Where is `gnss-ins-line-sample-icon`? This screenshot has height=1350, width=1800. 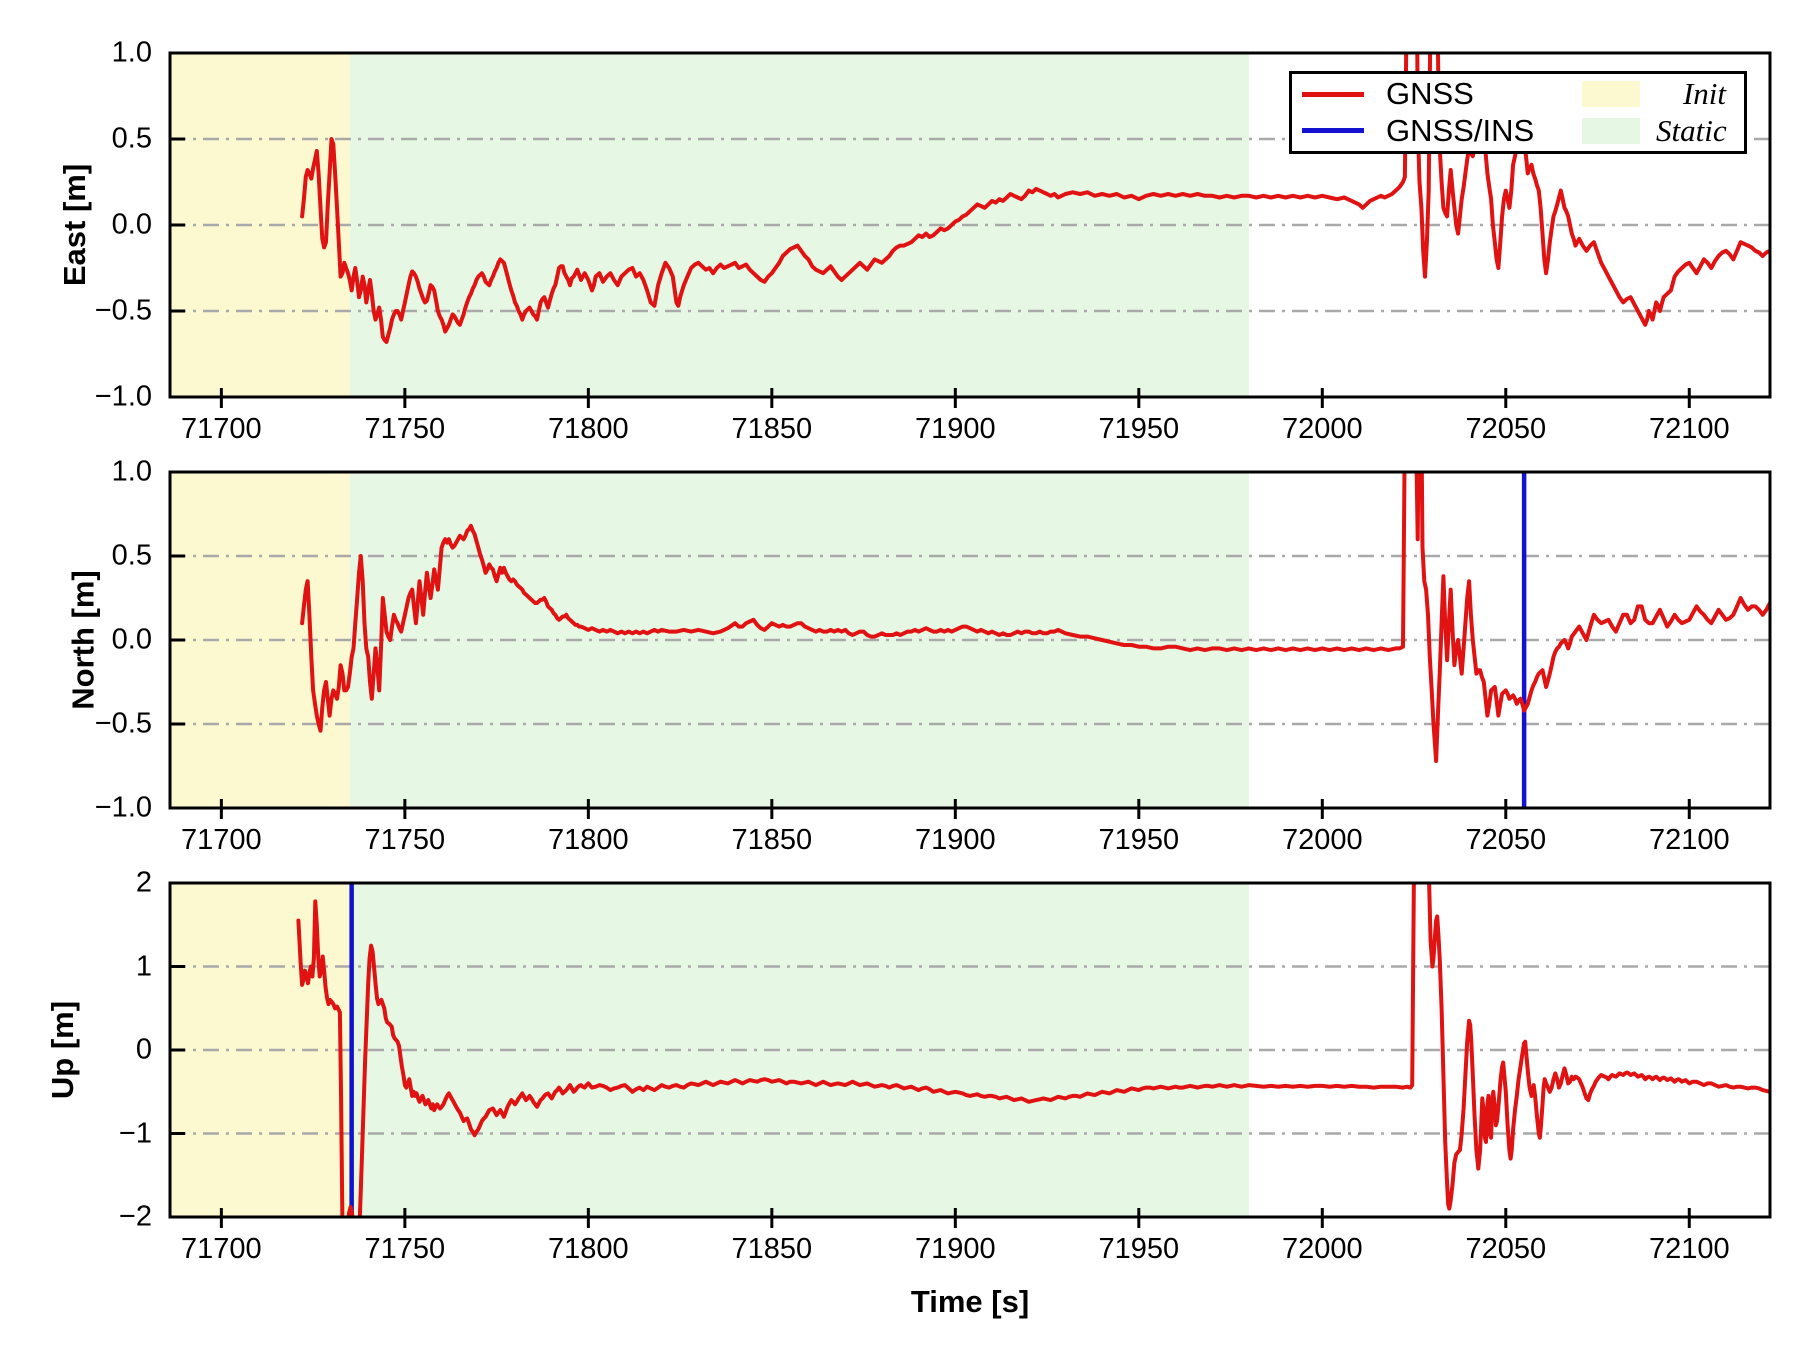 gnss-ins-line-sample-icon is located at coordinates (1333, 131).